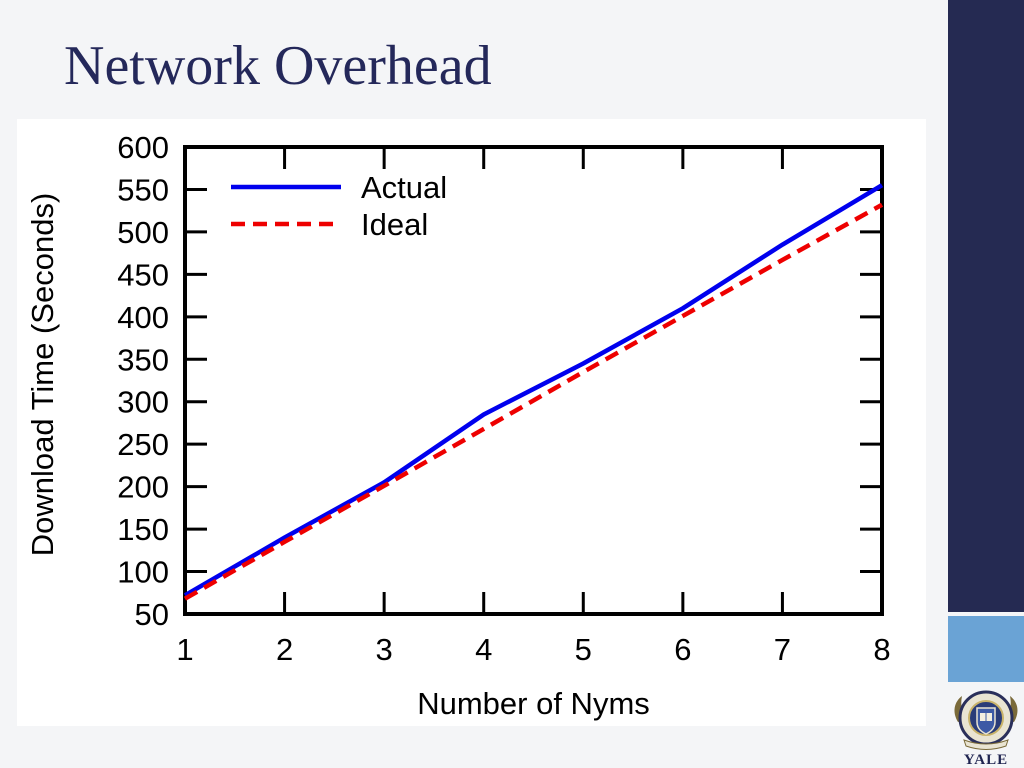 The height and width of the screenshot is (768, 1024). I want to click on y-tick-label-9: 500, so click(143, 232).